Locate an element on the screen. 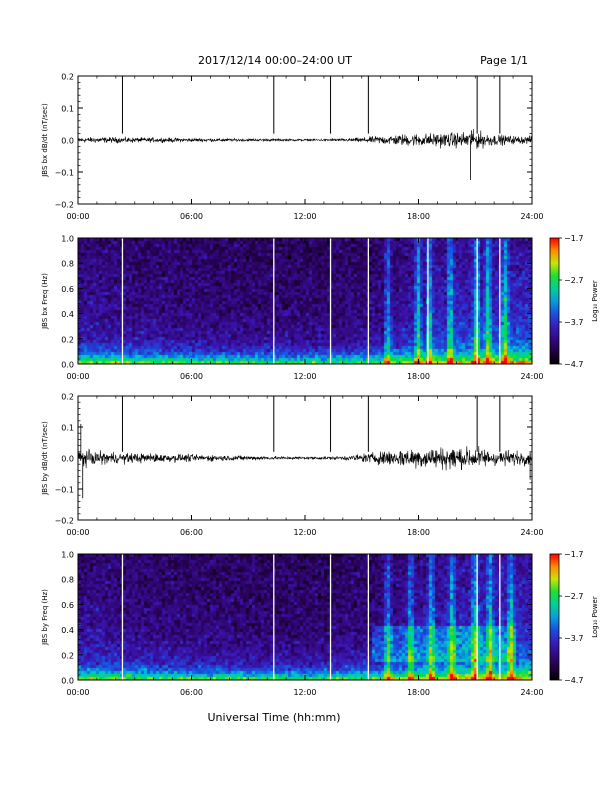  y-axis-title: JBS by Freq (Hz) is located at coordinates (45, 617).